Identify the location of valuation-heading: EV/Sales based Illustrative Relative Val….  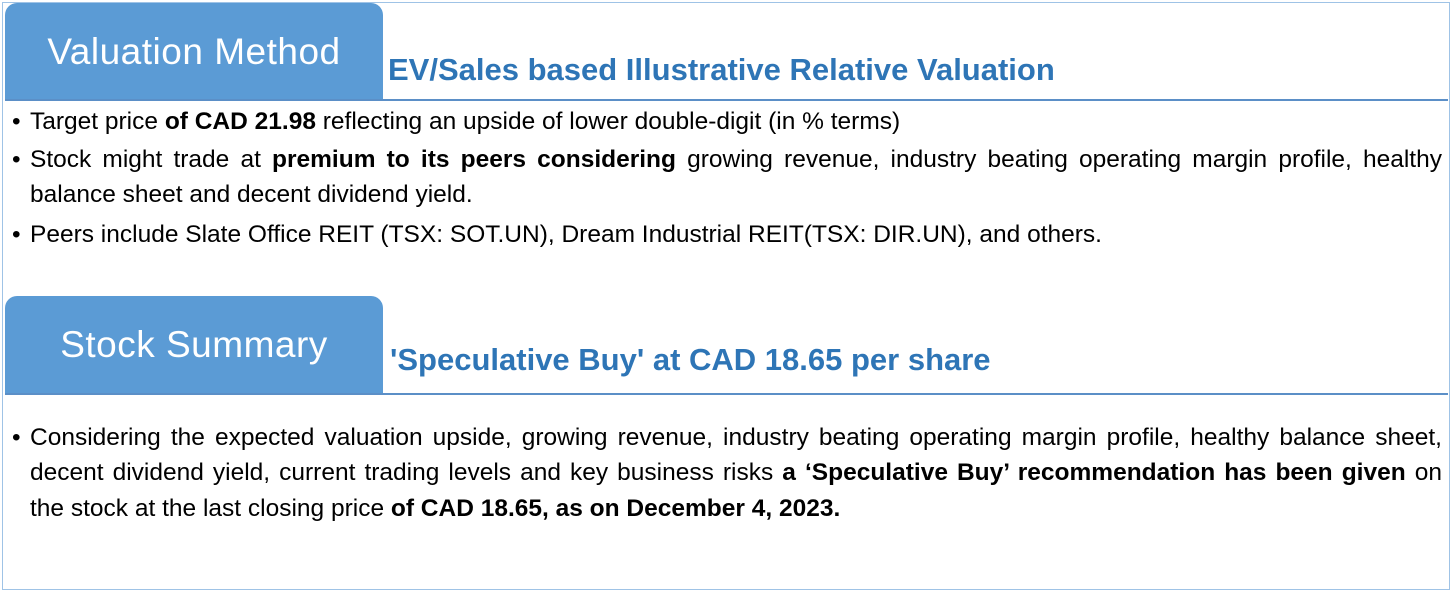
(721, 69).